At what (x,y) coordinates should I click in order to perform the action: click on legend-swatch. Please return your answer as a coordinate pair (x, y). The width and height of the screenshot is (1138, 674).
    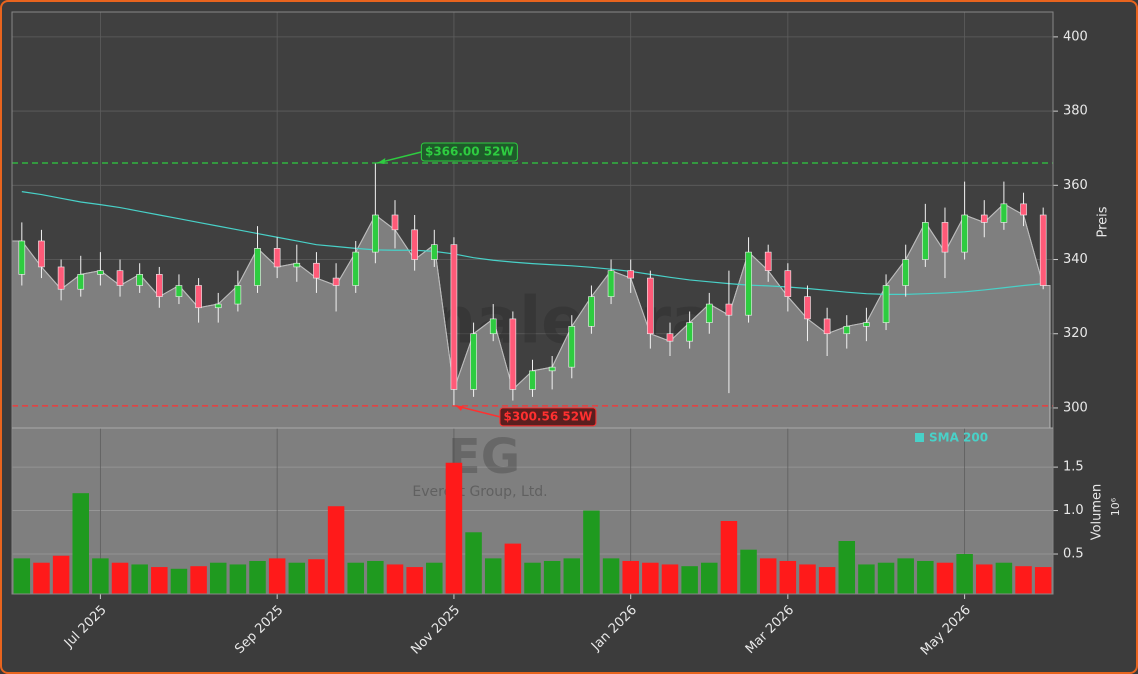
    Looking at the image, I should click on (919, 437).